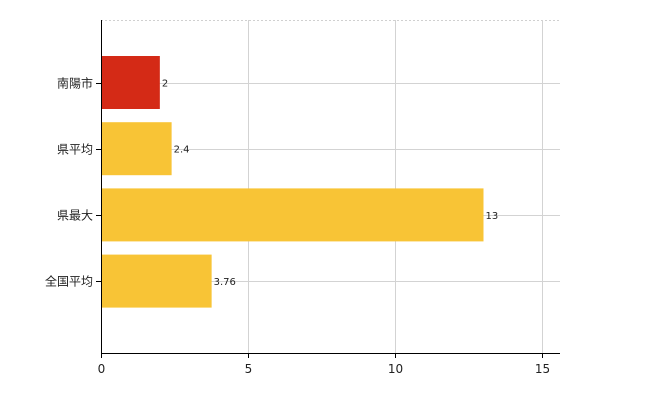 Image resolution: width=650 pixels, height=400 pixels. I want to click on bar-value-label: 2.4, so click(182, 150).